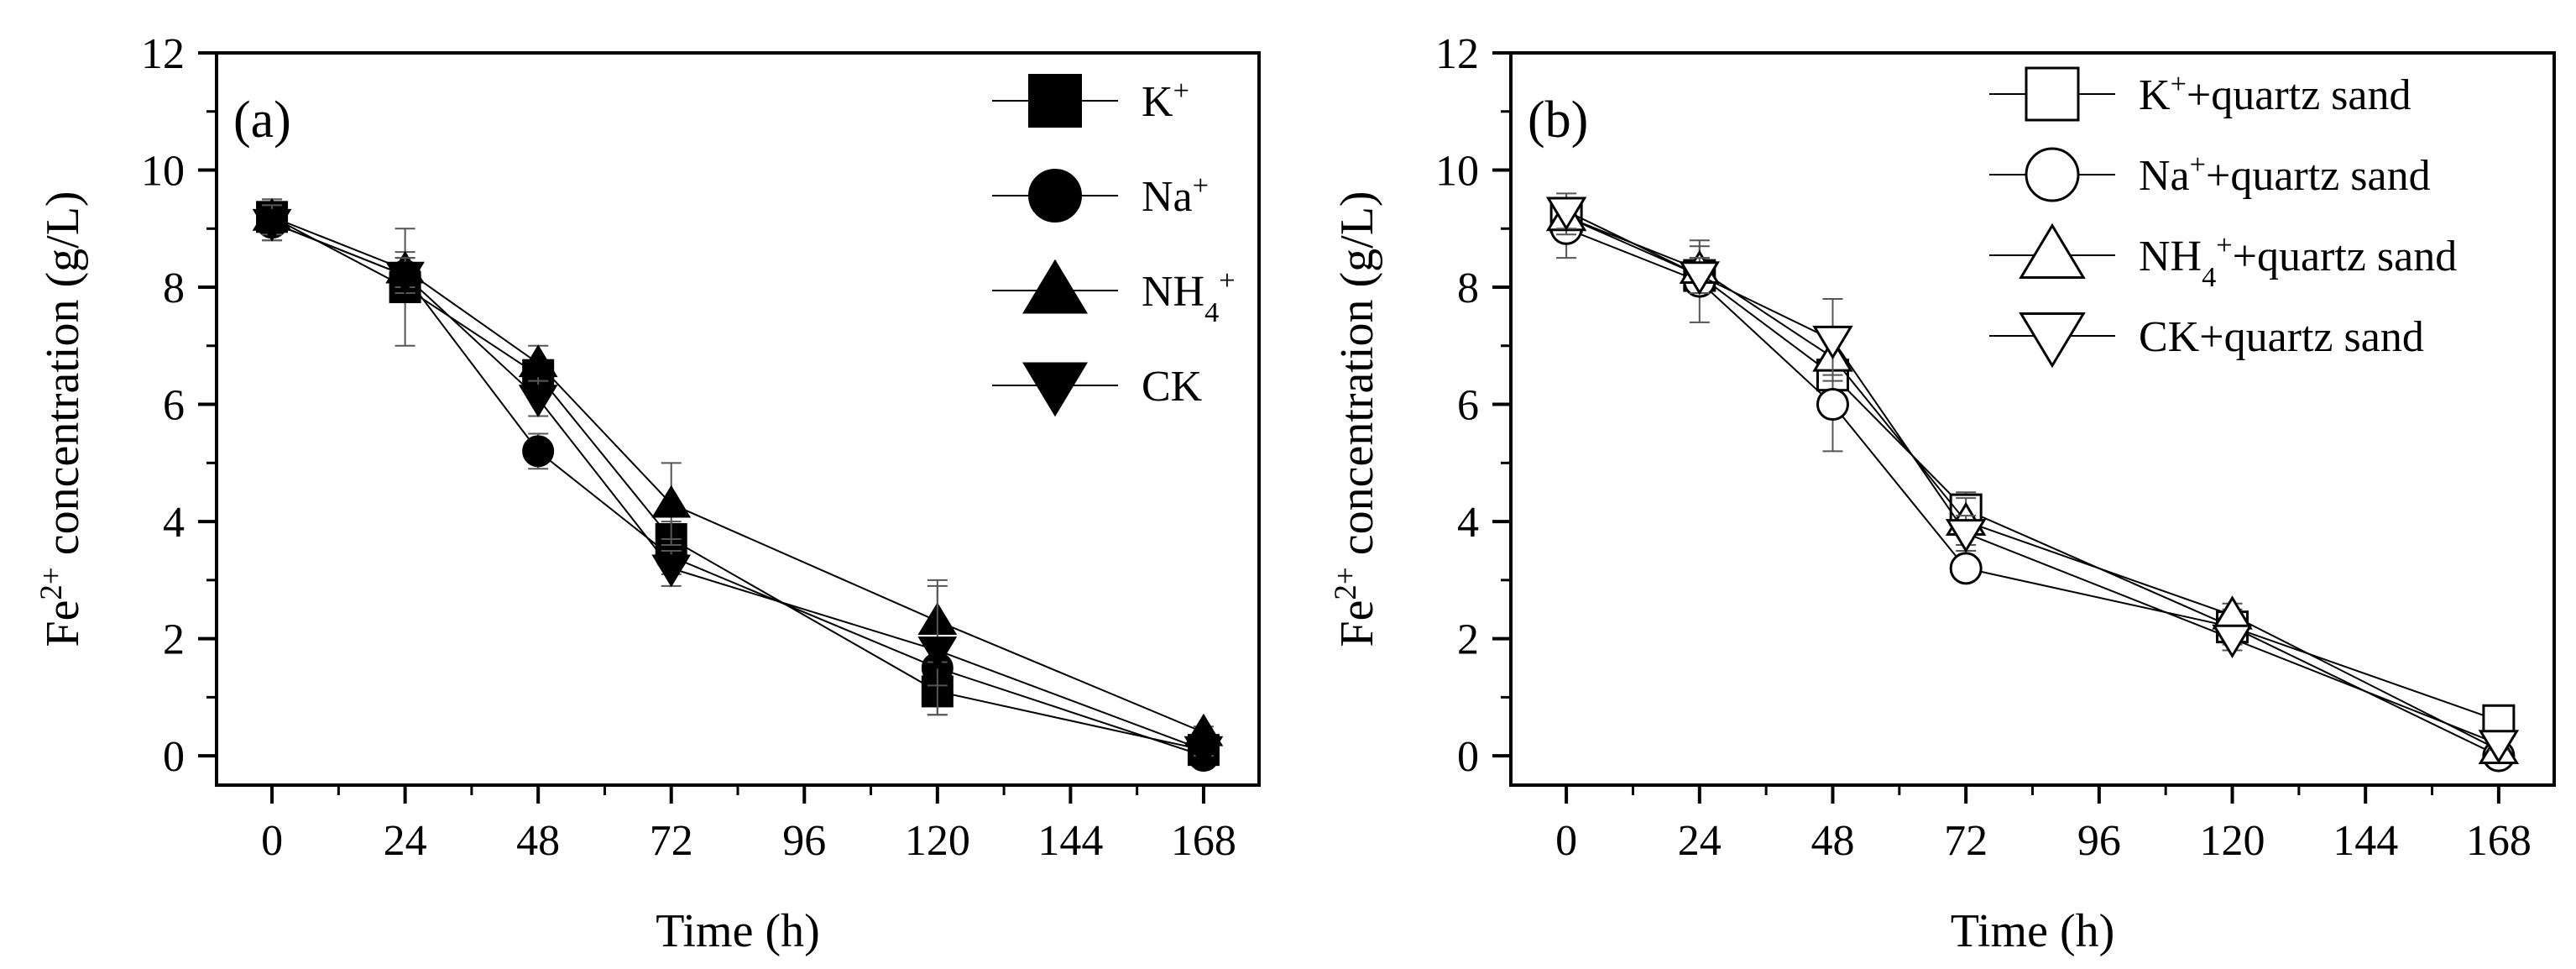  Describe the element at coordinates (2285, 174) in the screenshot. I see `legend-label: Na++quartz sand` at that location.